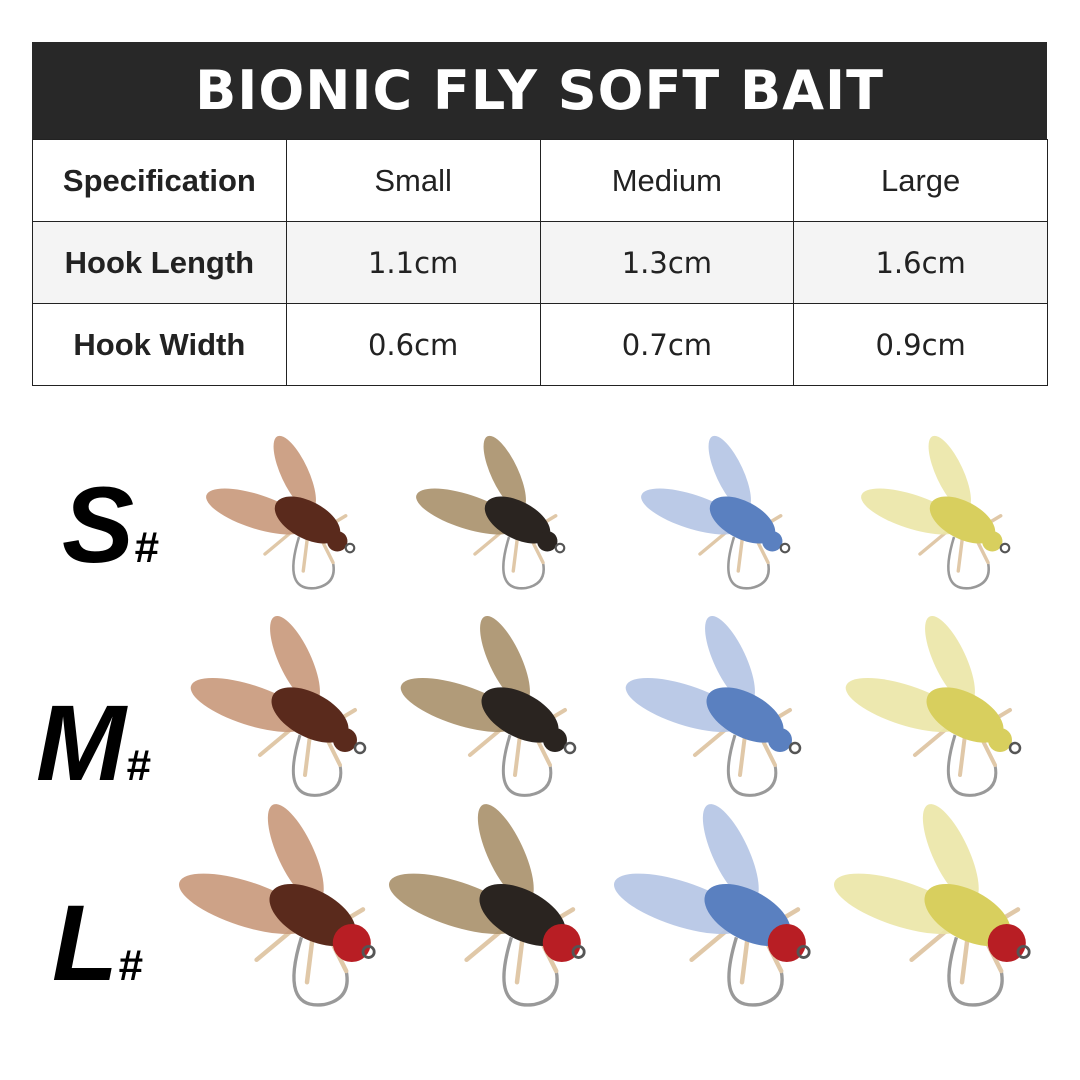 The height and width of the screenshot is (1080, 1080). What do you see at coordinates (413, 180) in the screenshot?
I see `header-small: Small` at bounding box center [413, 180].